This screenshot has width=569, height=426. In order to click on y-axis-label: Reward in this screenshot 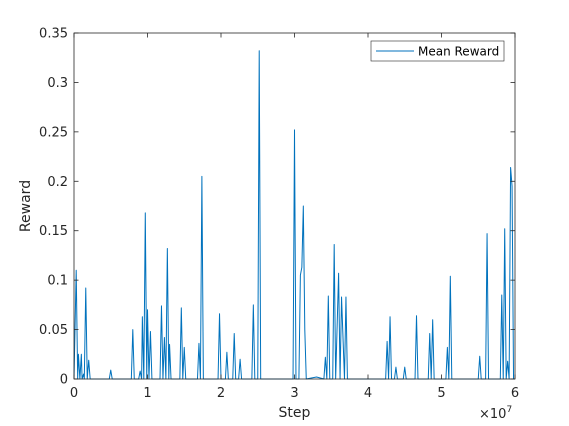, I will do `click(26, 206)`.